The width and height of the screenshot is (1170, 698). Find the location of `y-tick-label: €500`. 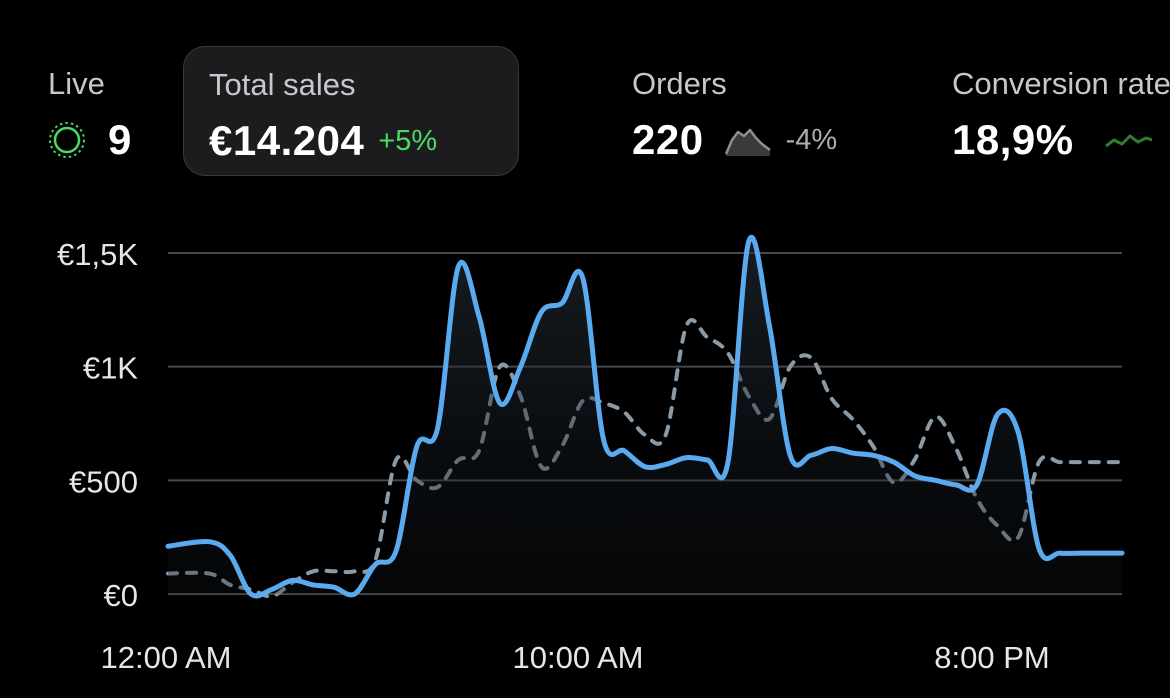

y-tick-label: €500 is located at coordinates (103, 481).